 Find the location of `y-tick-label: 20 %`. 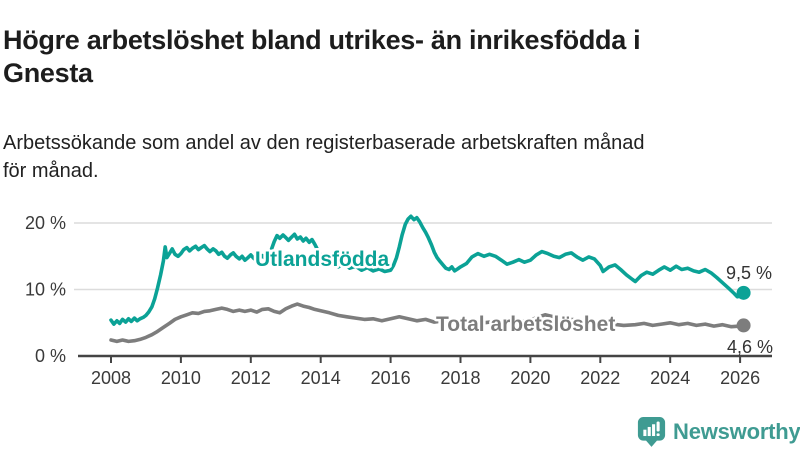

y-tick-label: 20 % is located at coordinates (45, 223).